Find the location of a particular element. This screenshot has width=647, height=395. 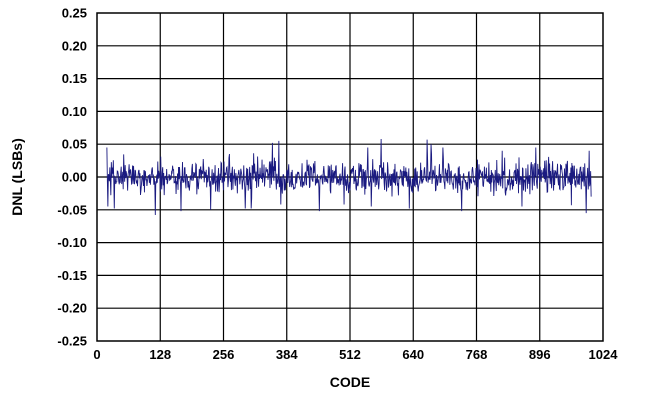

x-axis-title: CODE is located at coordinates (350, 382).